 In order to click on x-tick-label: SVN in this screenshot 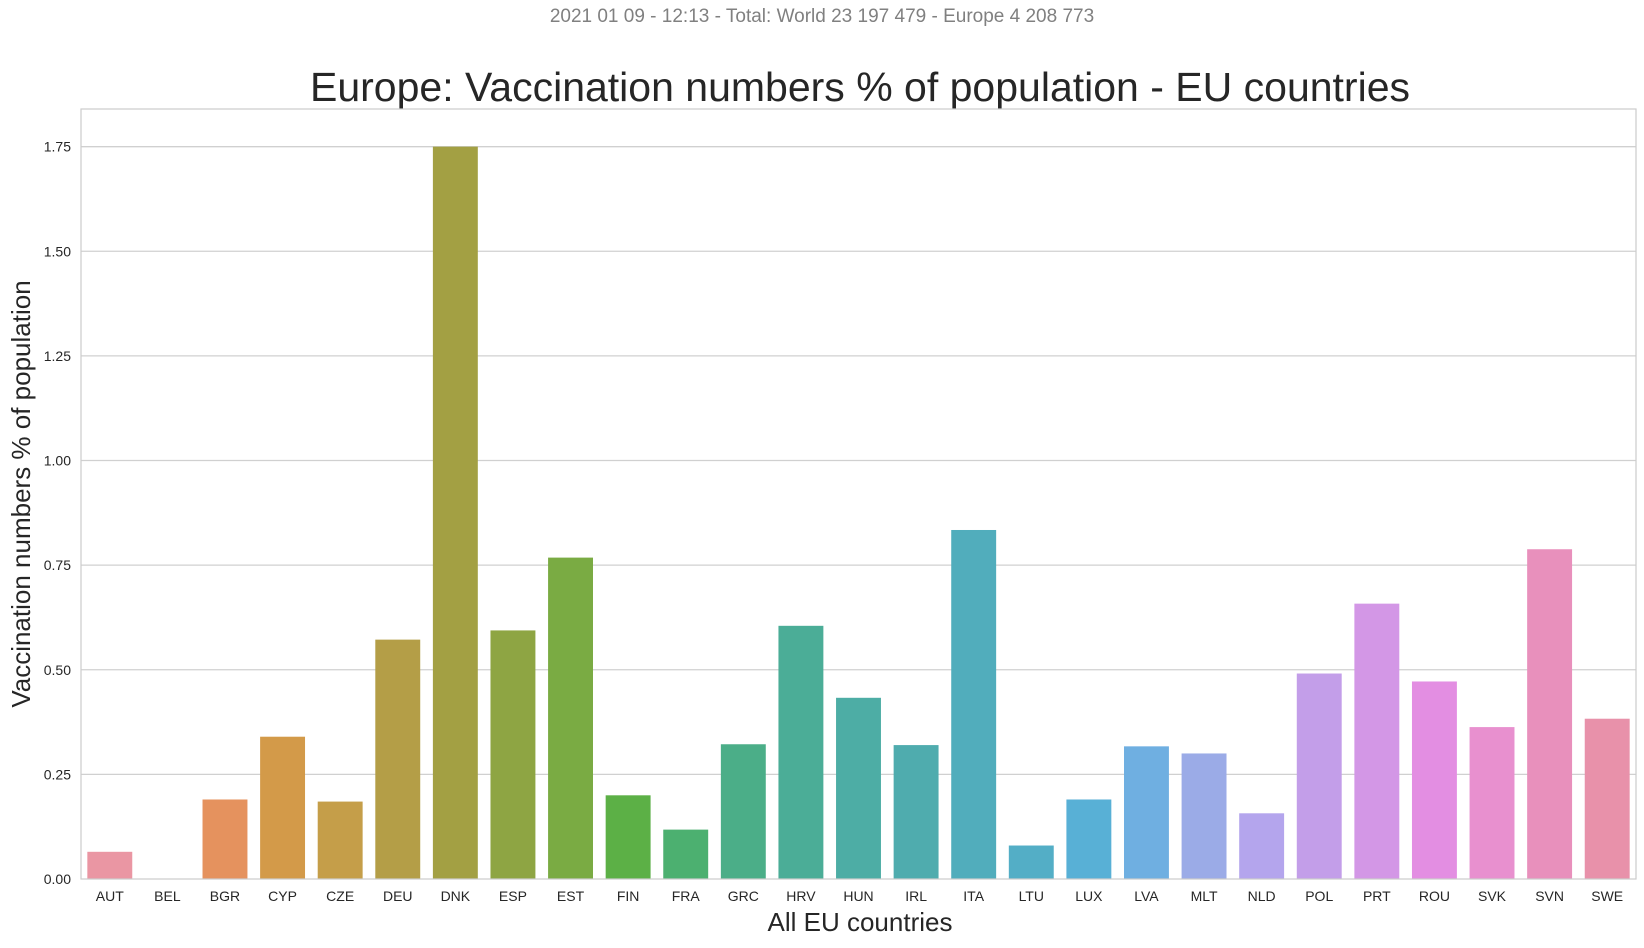, I will do `click(1549, 896)`.